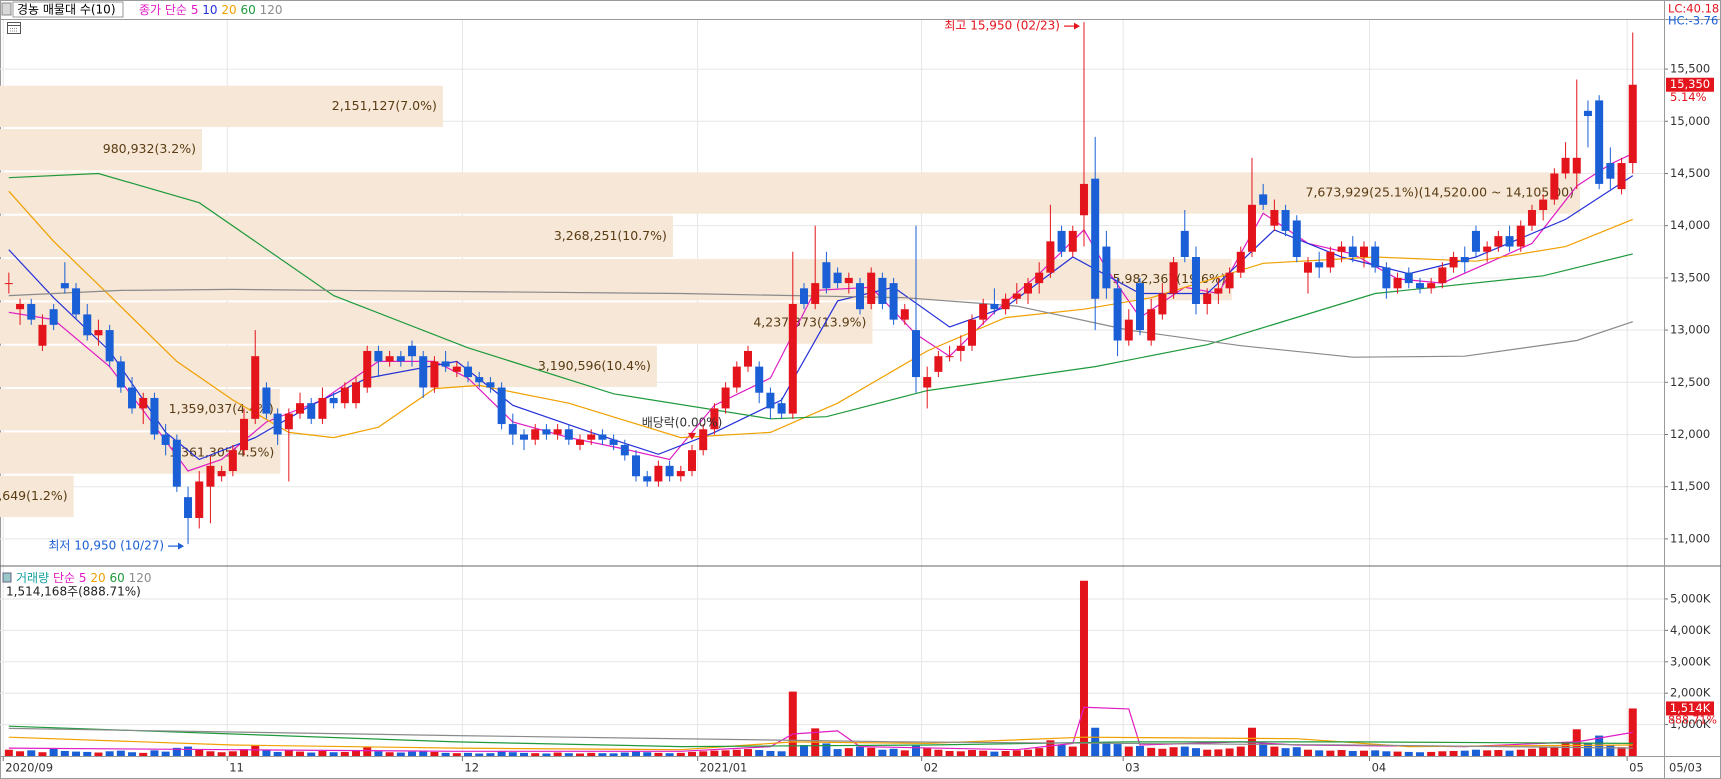  Describe the element at coordinates (236, 768) in the screenshot. I see `x-tick-label: 11` at that location.